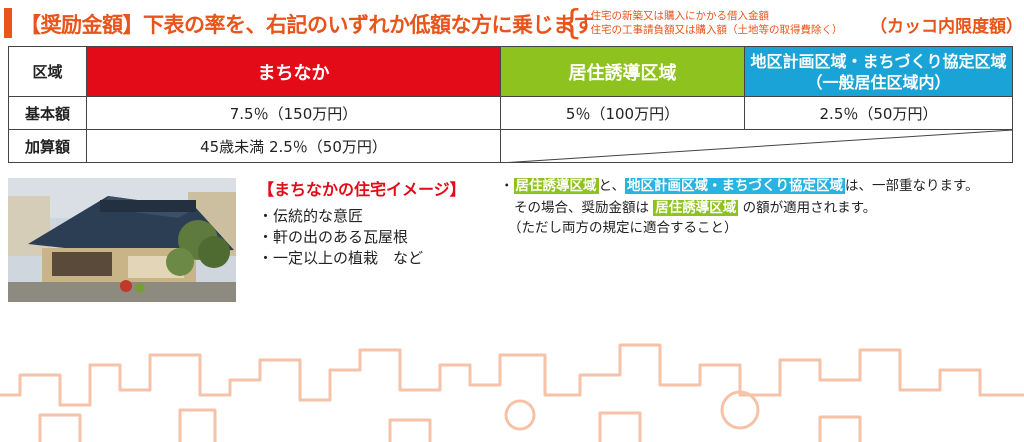 The height and width of the screenshot is (442, 1024). What do you see at coordinates (311, 216) in the screenshot?
I see `list-item: ・伝統的な意匠` at bounding box center [311, 216].